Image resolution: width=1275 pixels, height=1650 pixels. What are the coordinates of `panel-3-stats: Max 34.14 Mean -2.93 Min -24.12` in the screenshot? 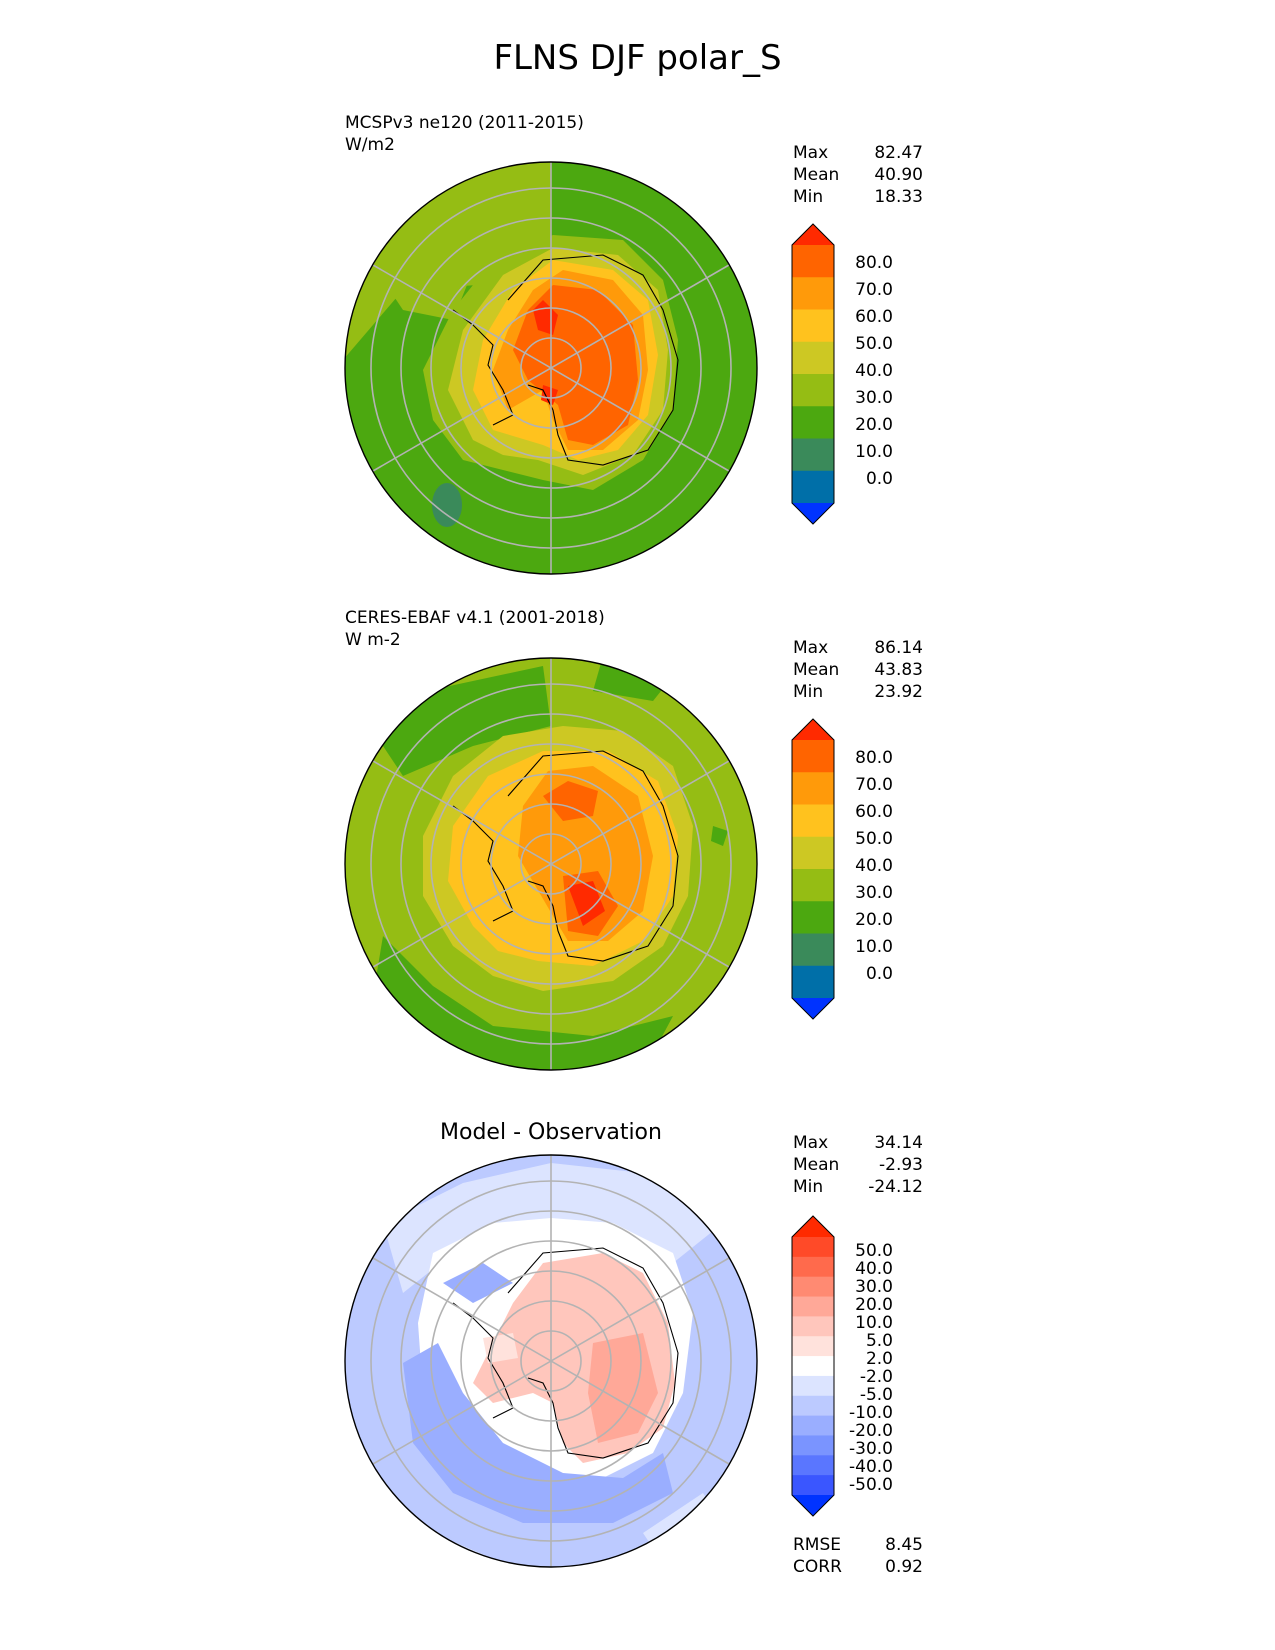 It's located at (858, 1165).